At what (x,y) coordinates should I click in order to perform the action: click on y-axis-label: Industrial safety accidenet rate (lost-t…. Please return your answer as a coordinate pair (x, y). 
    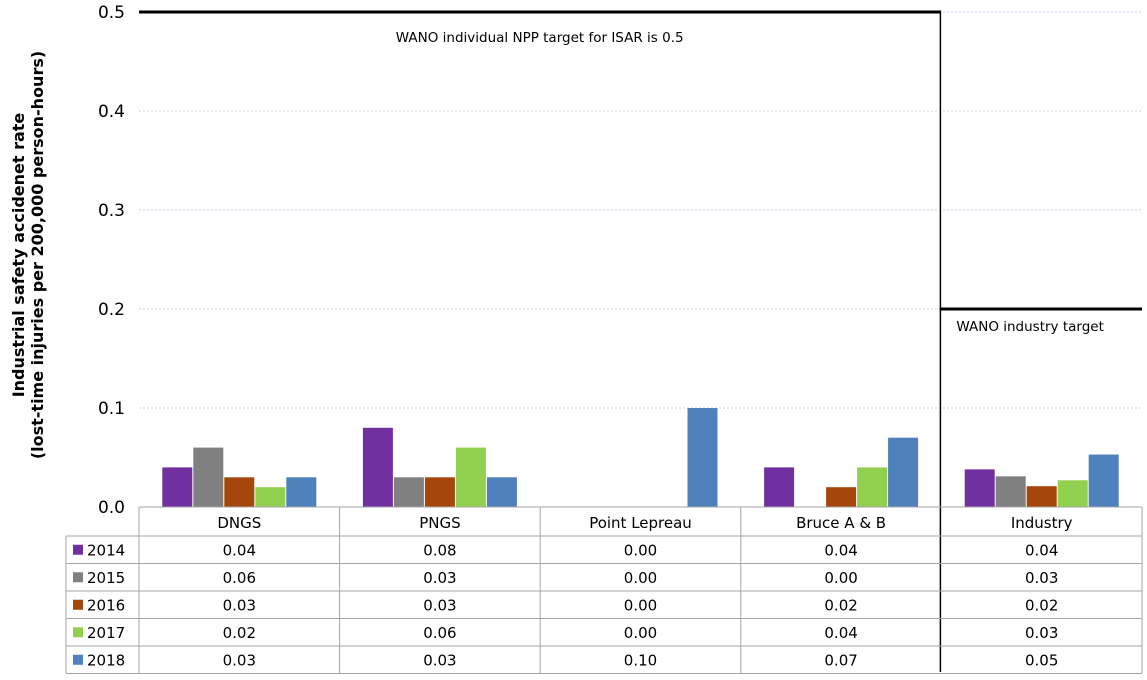
    Looking at the image, I should click on (28, 255).